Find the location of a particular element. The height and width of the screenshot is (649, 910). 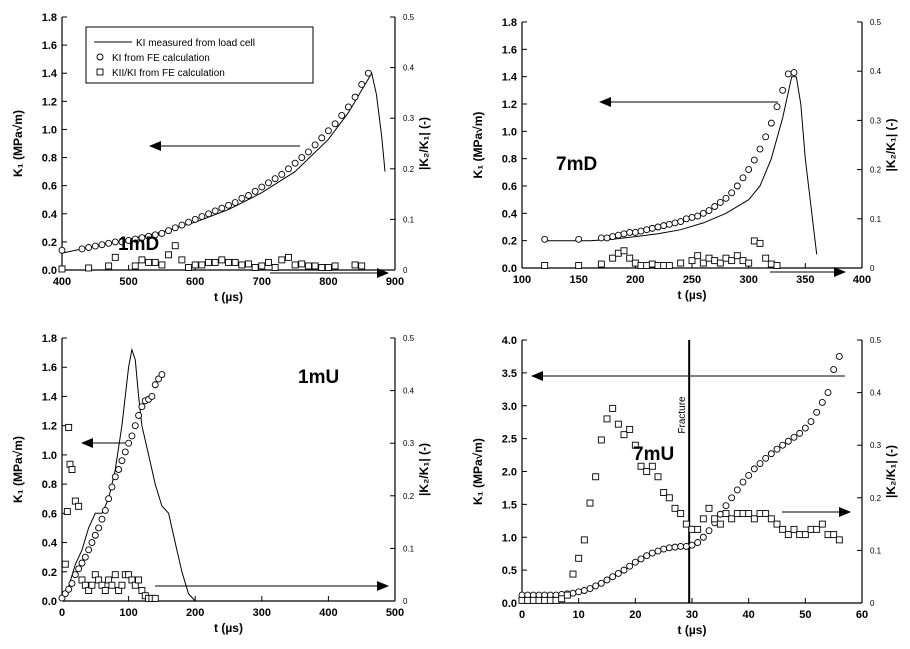

y2-tick-label: 0.4 is located at coordinates (409, 68).